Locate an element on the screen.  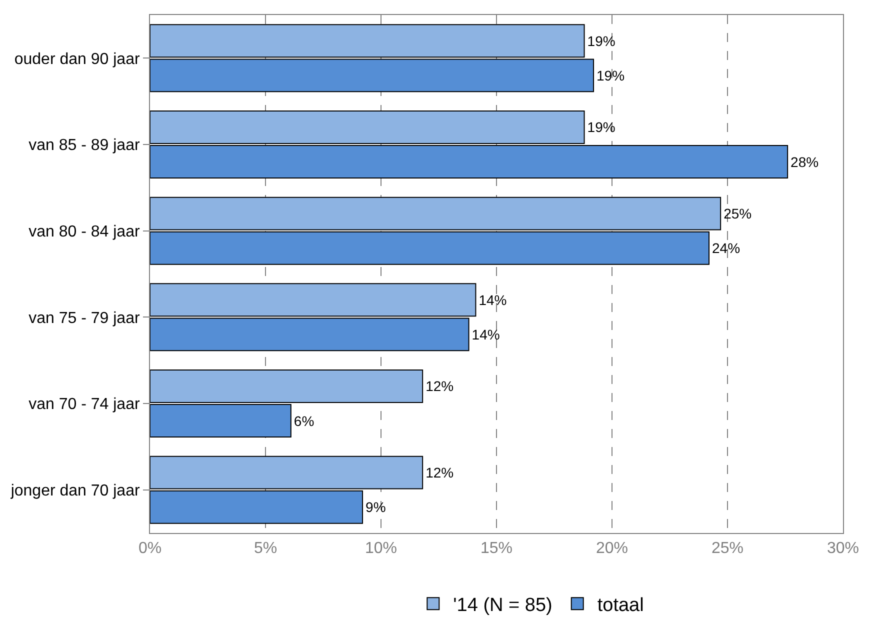
y-tick-label: van 80 - 84 jaar is located at coordinates (84, 231).